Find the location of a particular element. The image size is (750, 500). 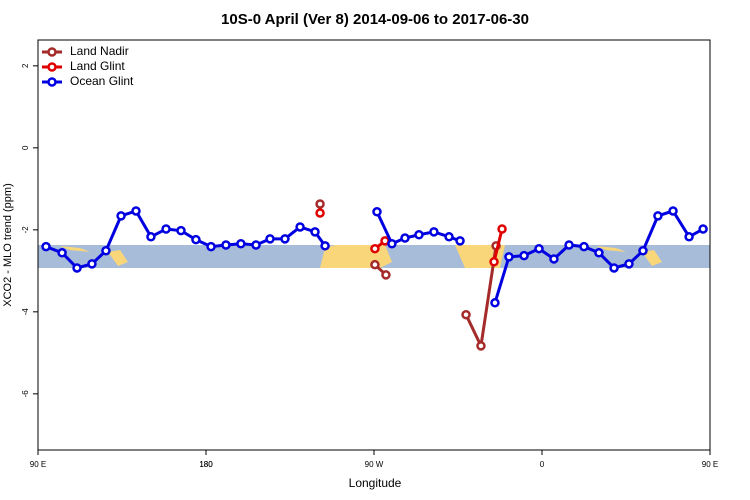

y-tick-label: -4 is located at coordinates (25, 312).